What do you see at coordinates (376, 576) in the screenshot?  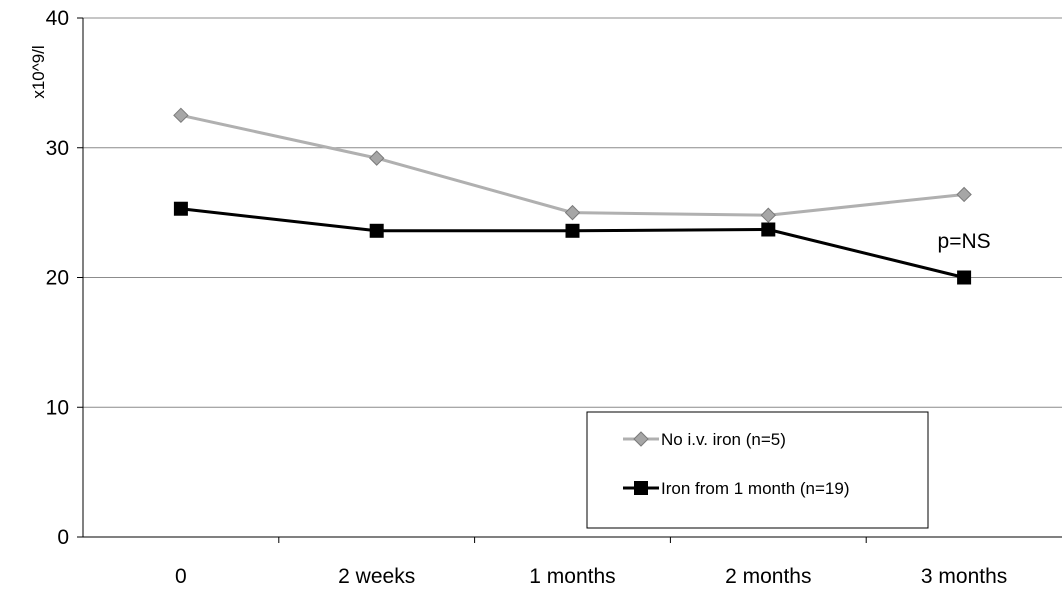 I see `x-tick-label: 2 weeks` at bounding box center [376, 576].